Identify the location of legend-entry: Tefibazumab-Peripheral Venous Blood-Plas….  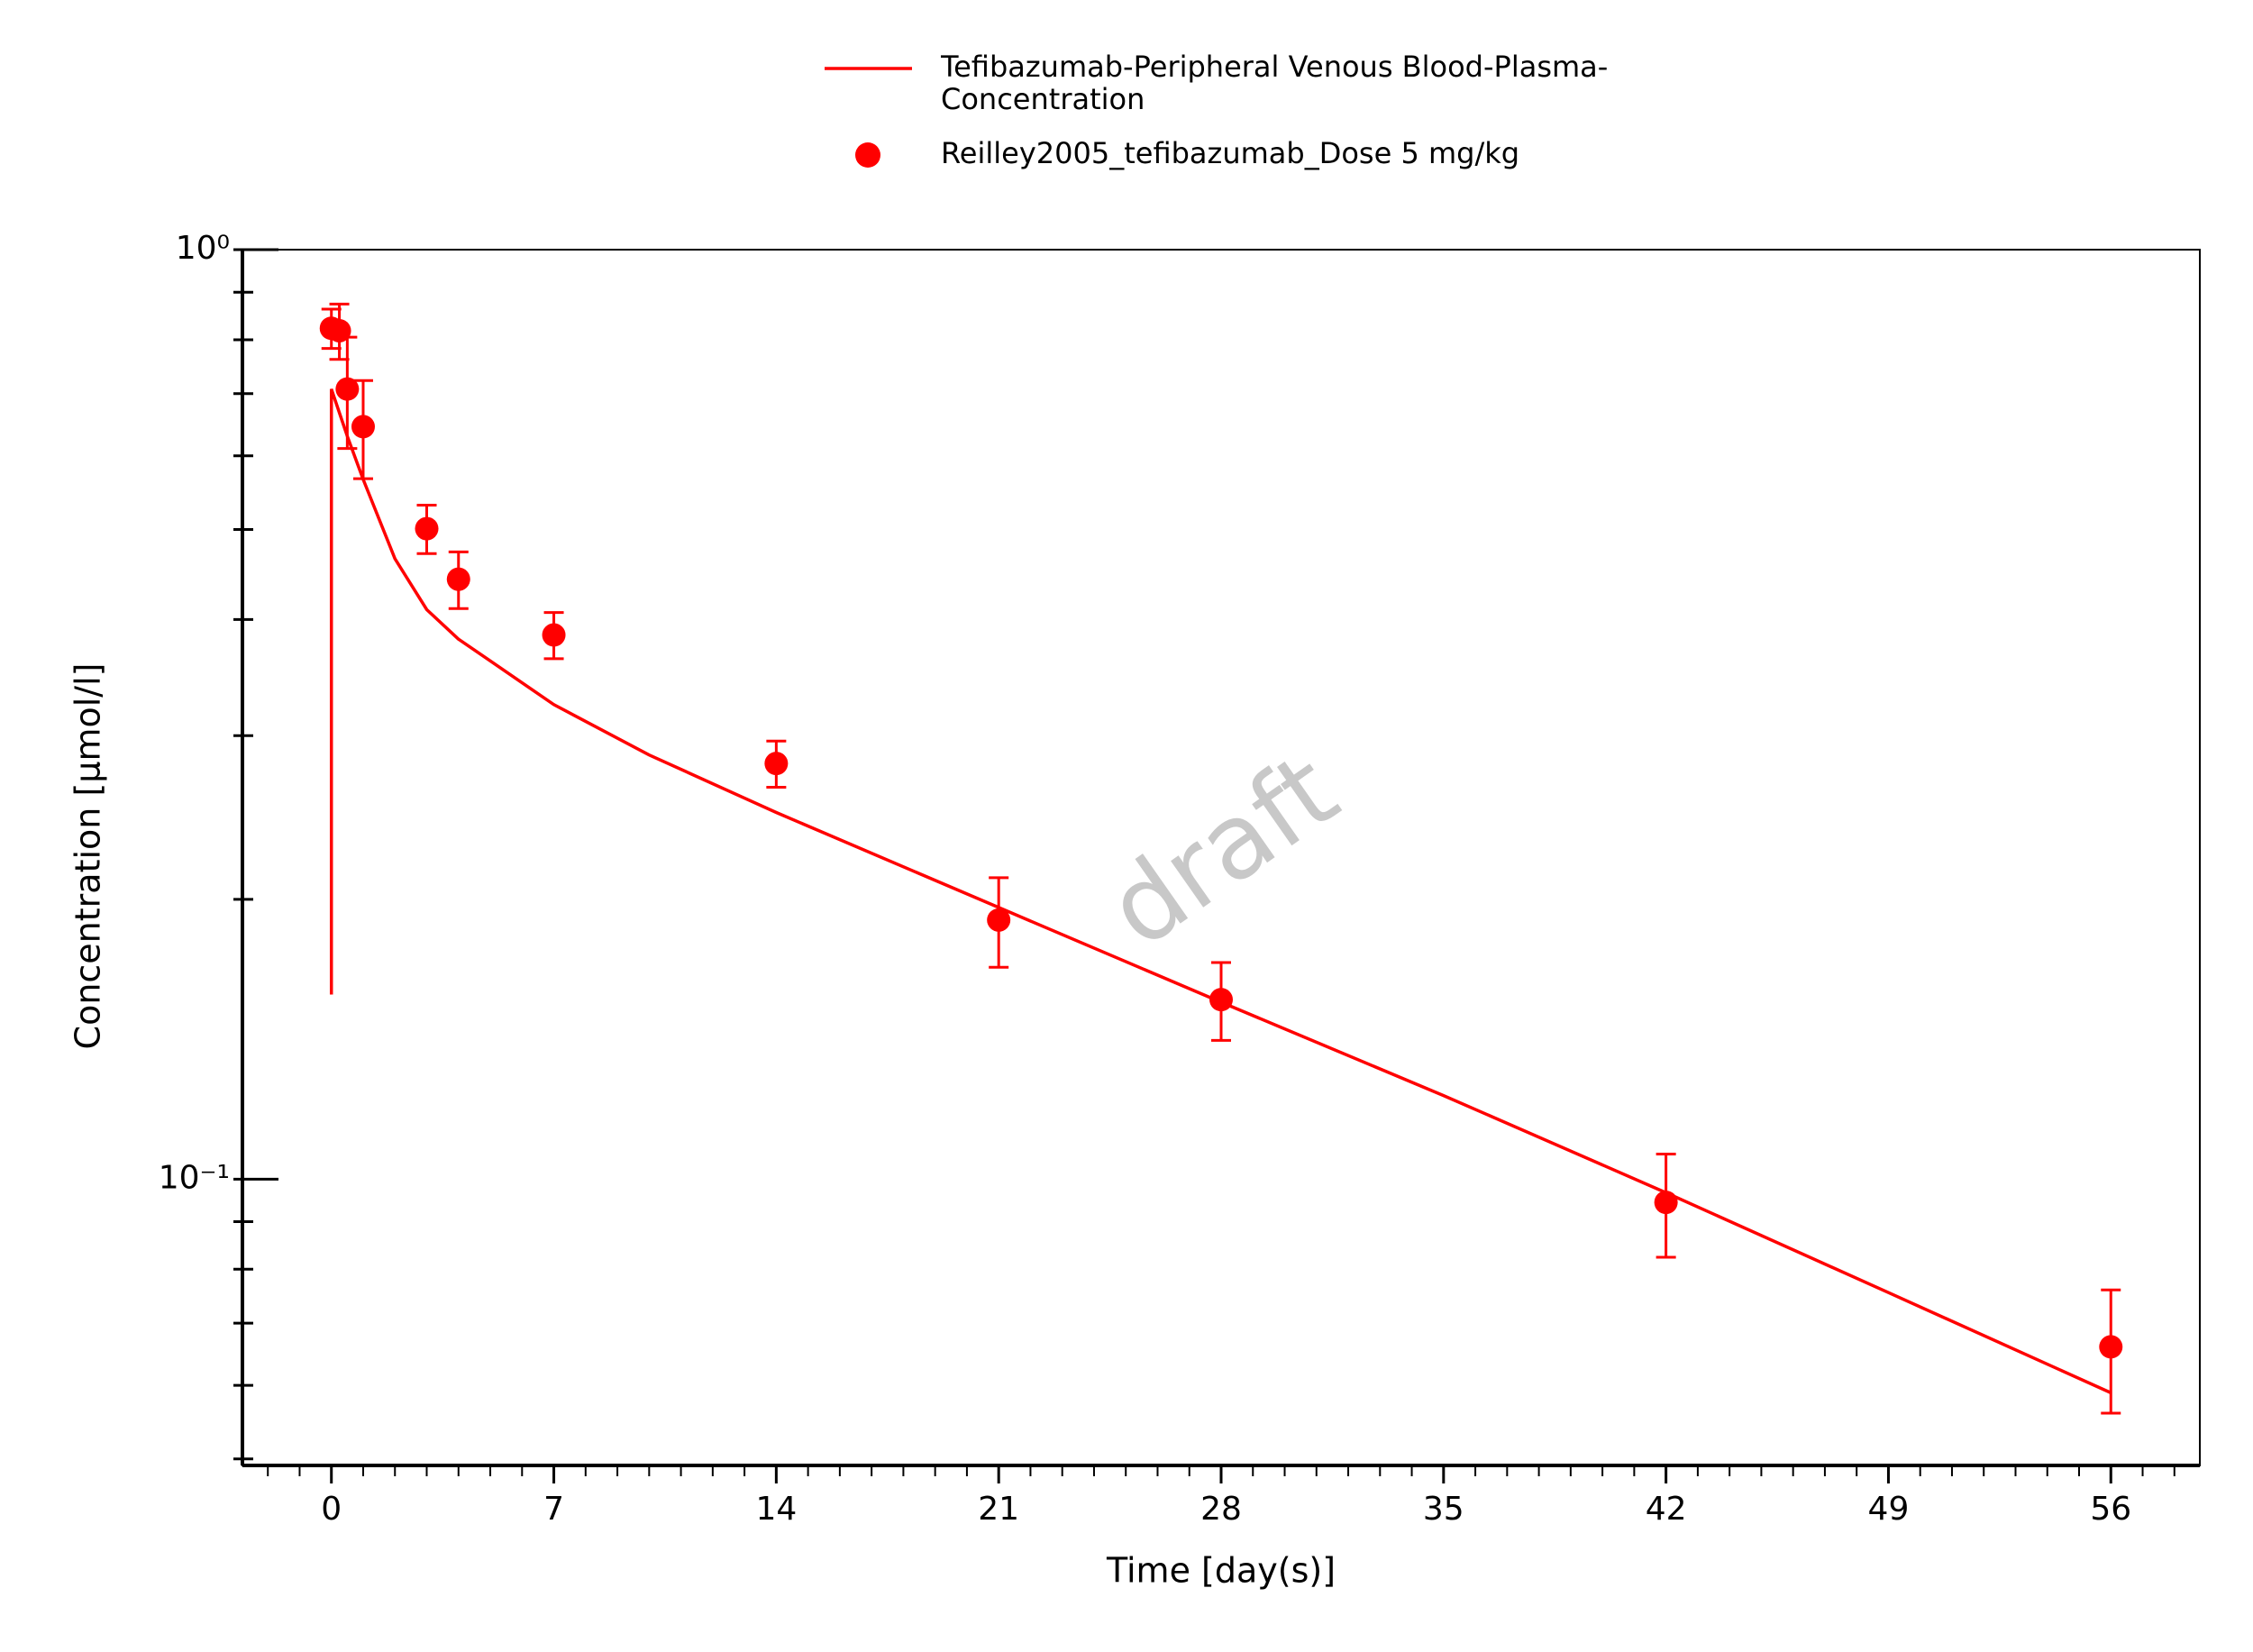
(1275, 83).